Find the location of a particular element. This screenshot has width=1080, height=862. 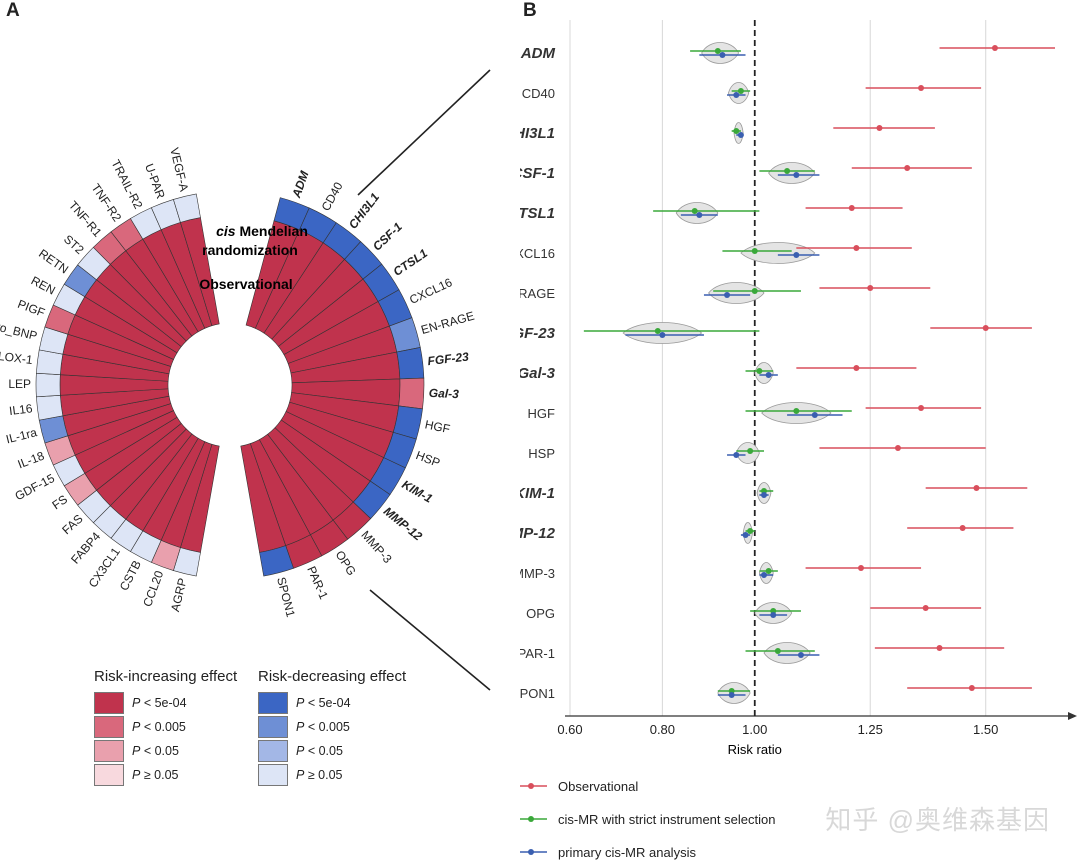

marker-label: FAS is located at coordinates (72, 525).